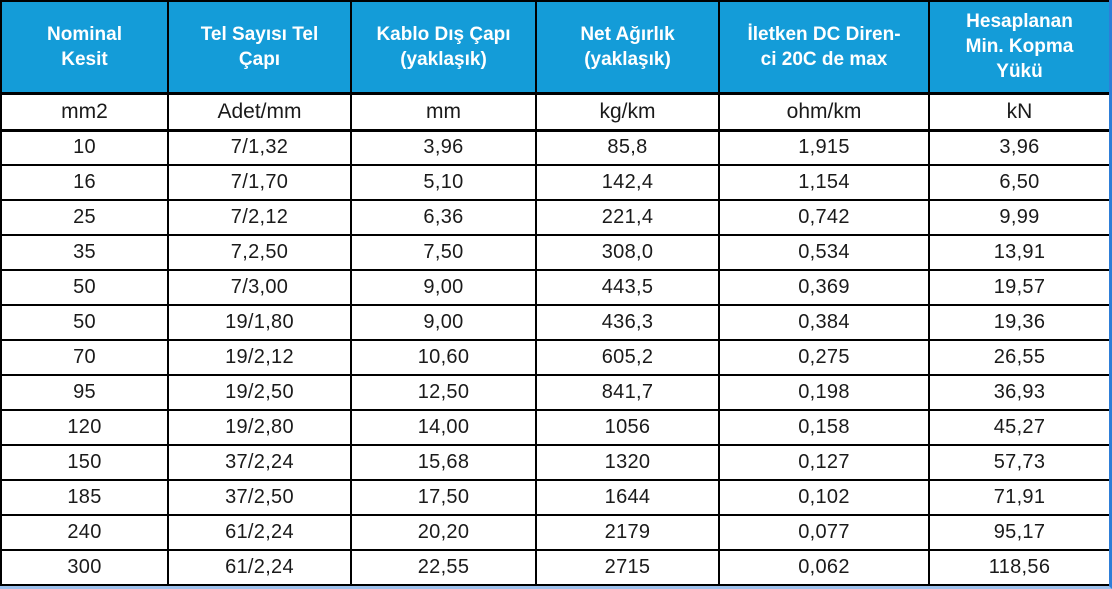 The width and height of the screenshot is (1112, 589). I want to click on header-tel-sayisi-tel-capi: Tel Sayısı Tel Çapı, so click(259, 47).